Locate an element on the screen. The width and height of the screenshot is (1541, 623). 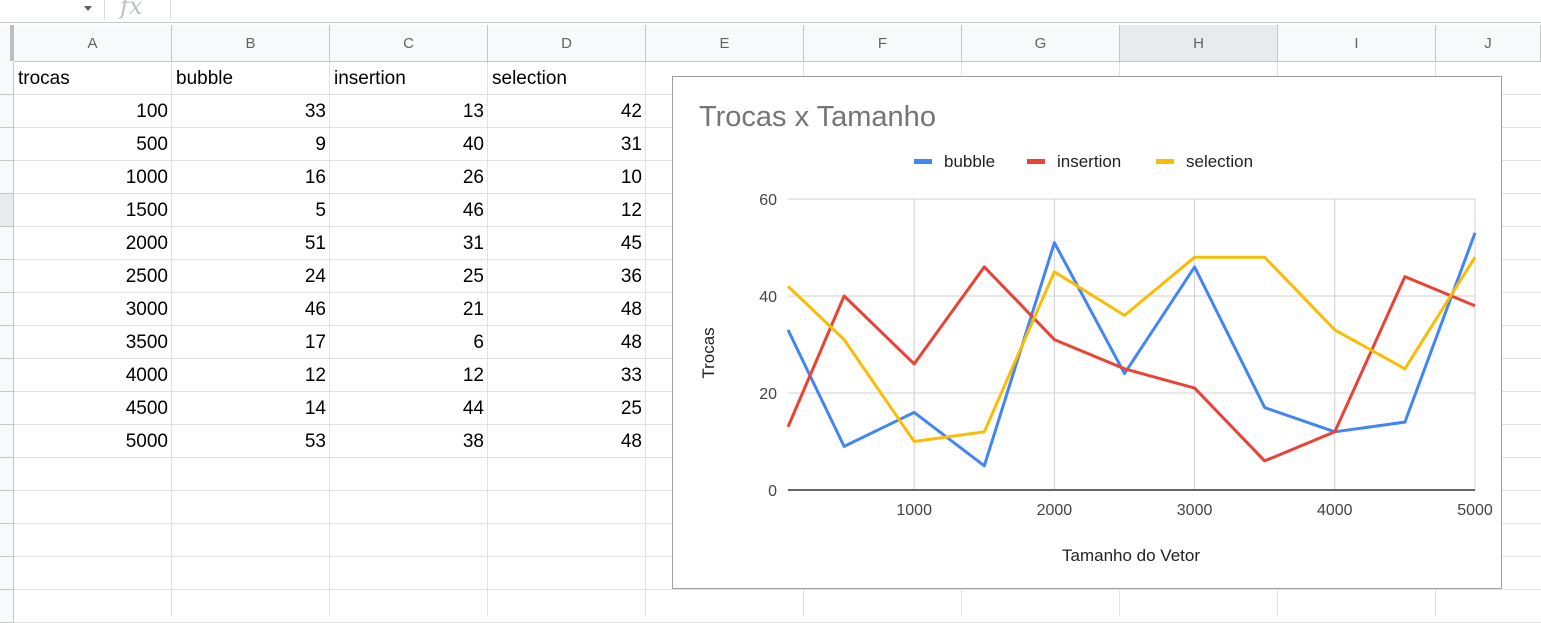
legend-label-bubble: bubble is located at coordinates (969, 161).